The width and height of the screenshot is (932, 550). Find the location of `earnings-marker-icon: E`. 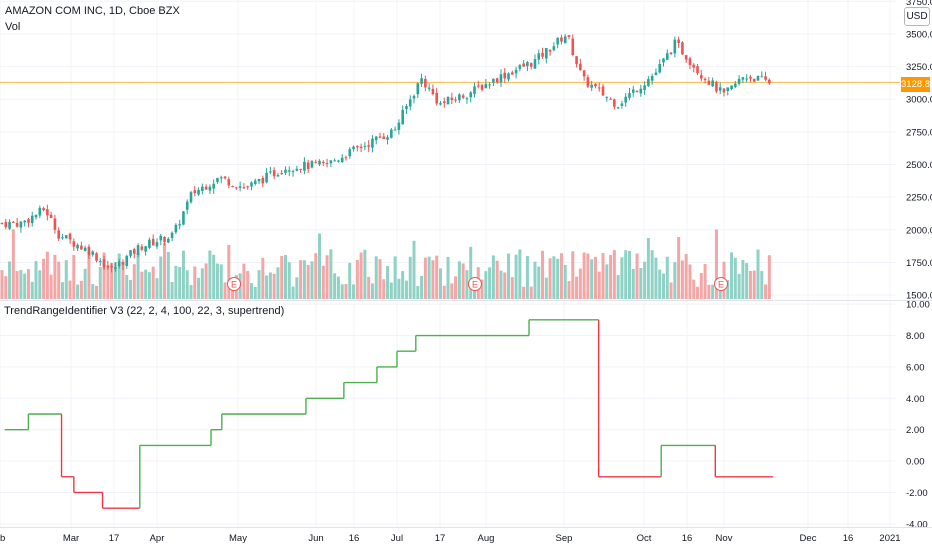

earnings-marker-icon: E is located at coordinates (234, 284).